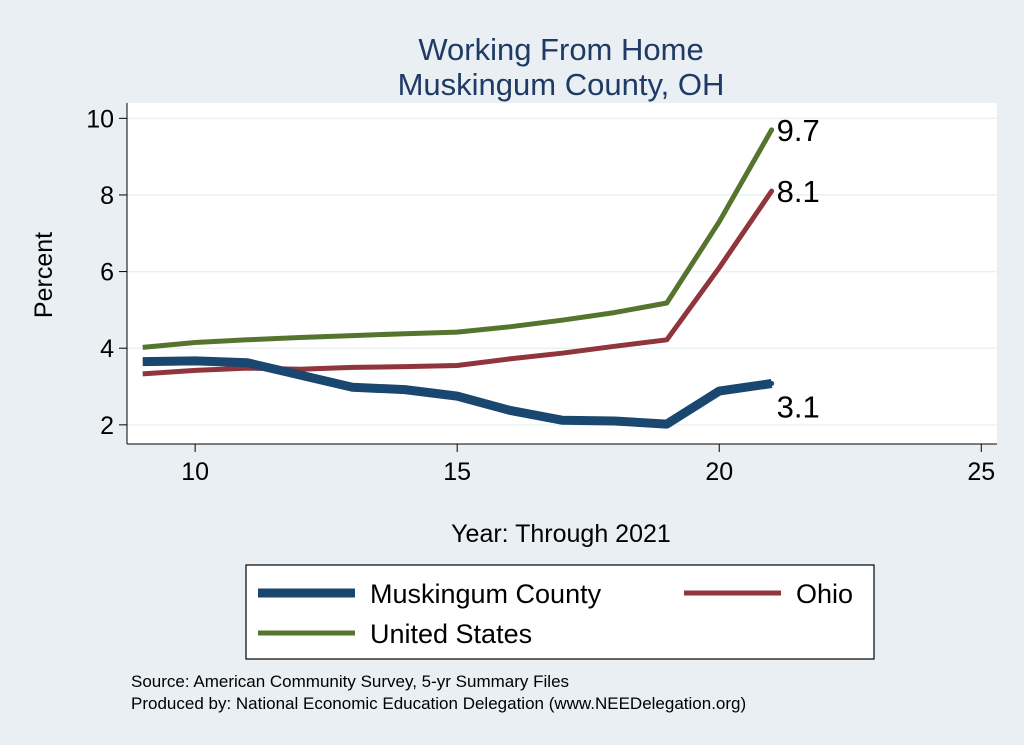 Image resolution: width=1024 pixels, height=745 pixels. Describe the element at coordinates (561, 84) in the screenshot. I see `chart-title-line-2: Muskingum County, OH` at that location.